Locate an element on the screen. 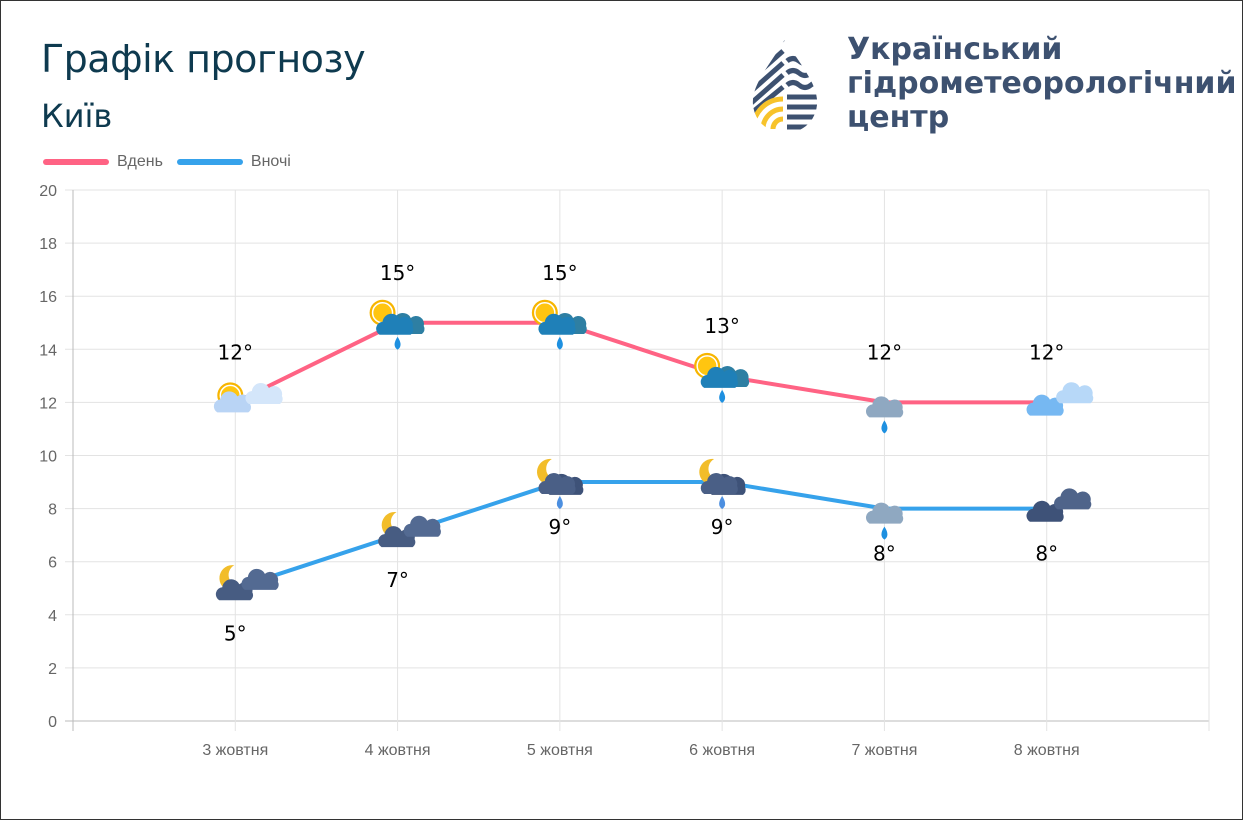  legend-item-night: Вночі is located at coordinates (233, 162).